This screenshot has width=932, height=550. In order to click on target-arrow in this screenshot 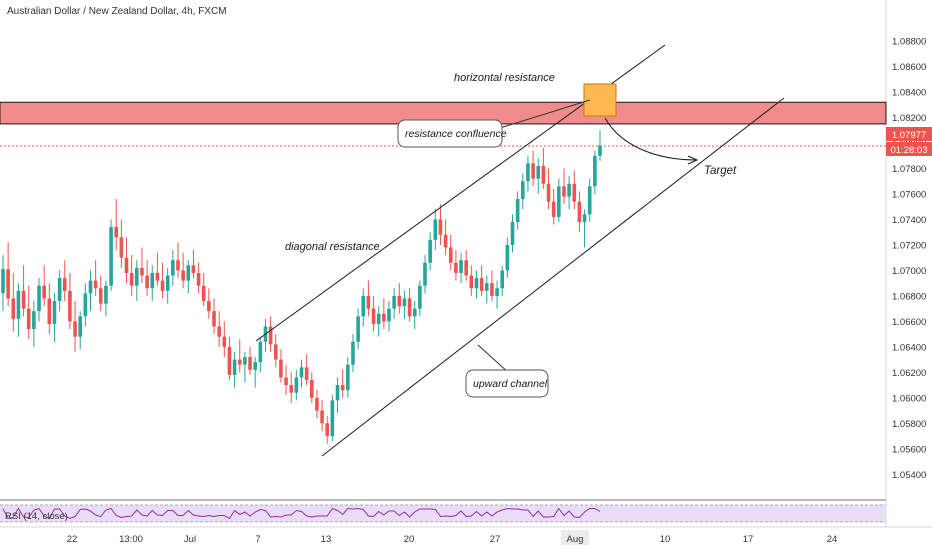, I will do `click(650, 139)`.